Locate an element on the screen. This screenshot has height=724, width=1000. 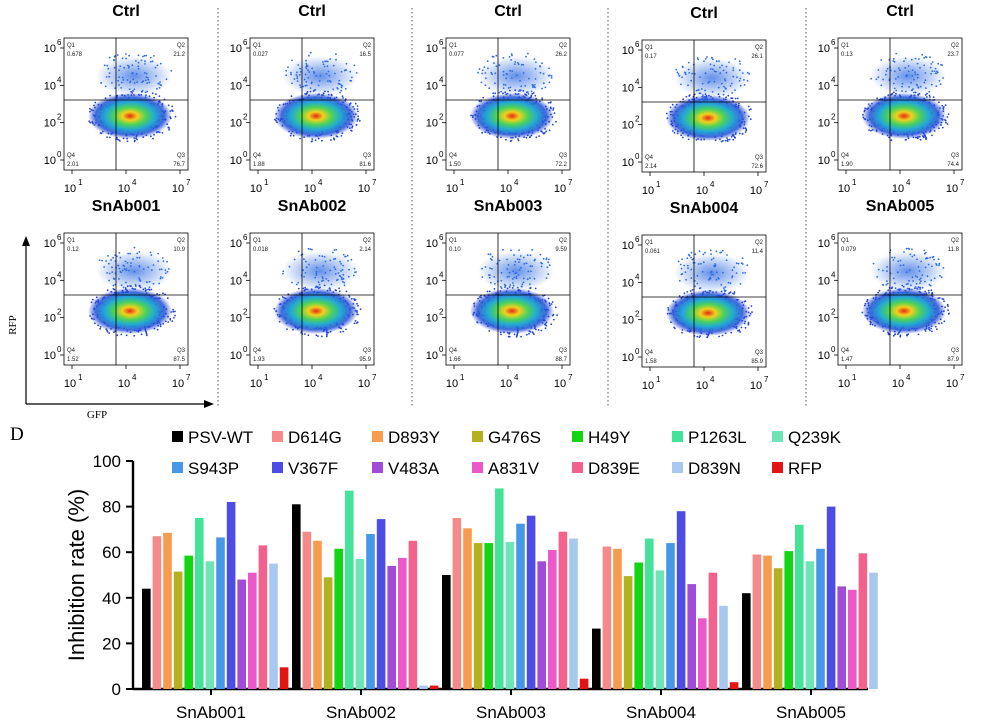
bar-d893y-snab002 is located at coordinates (317, 614).